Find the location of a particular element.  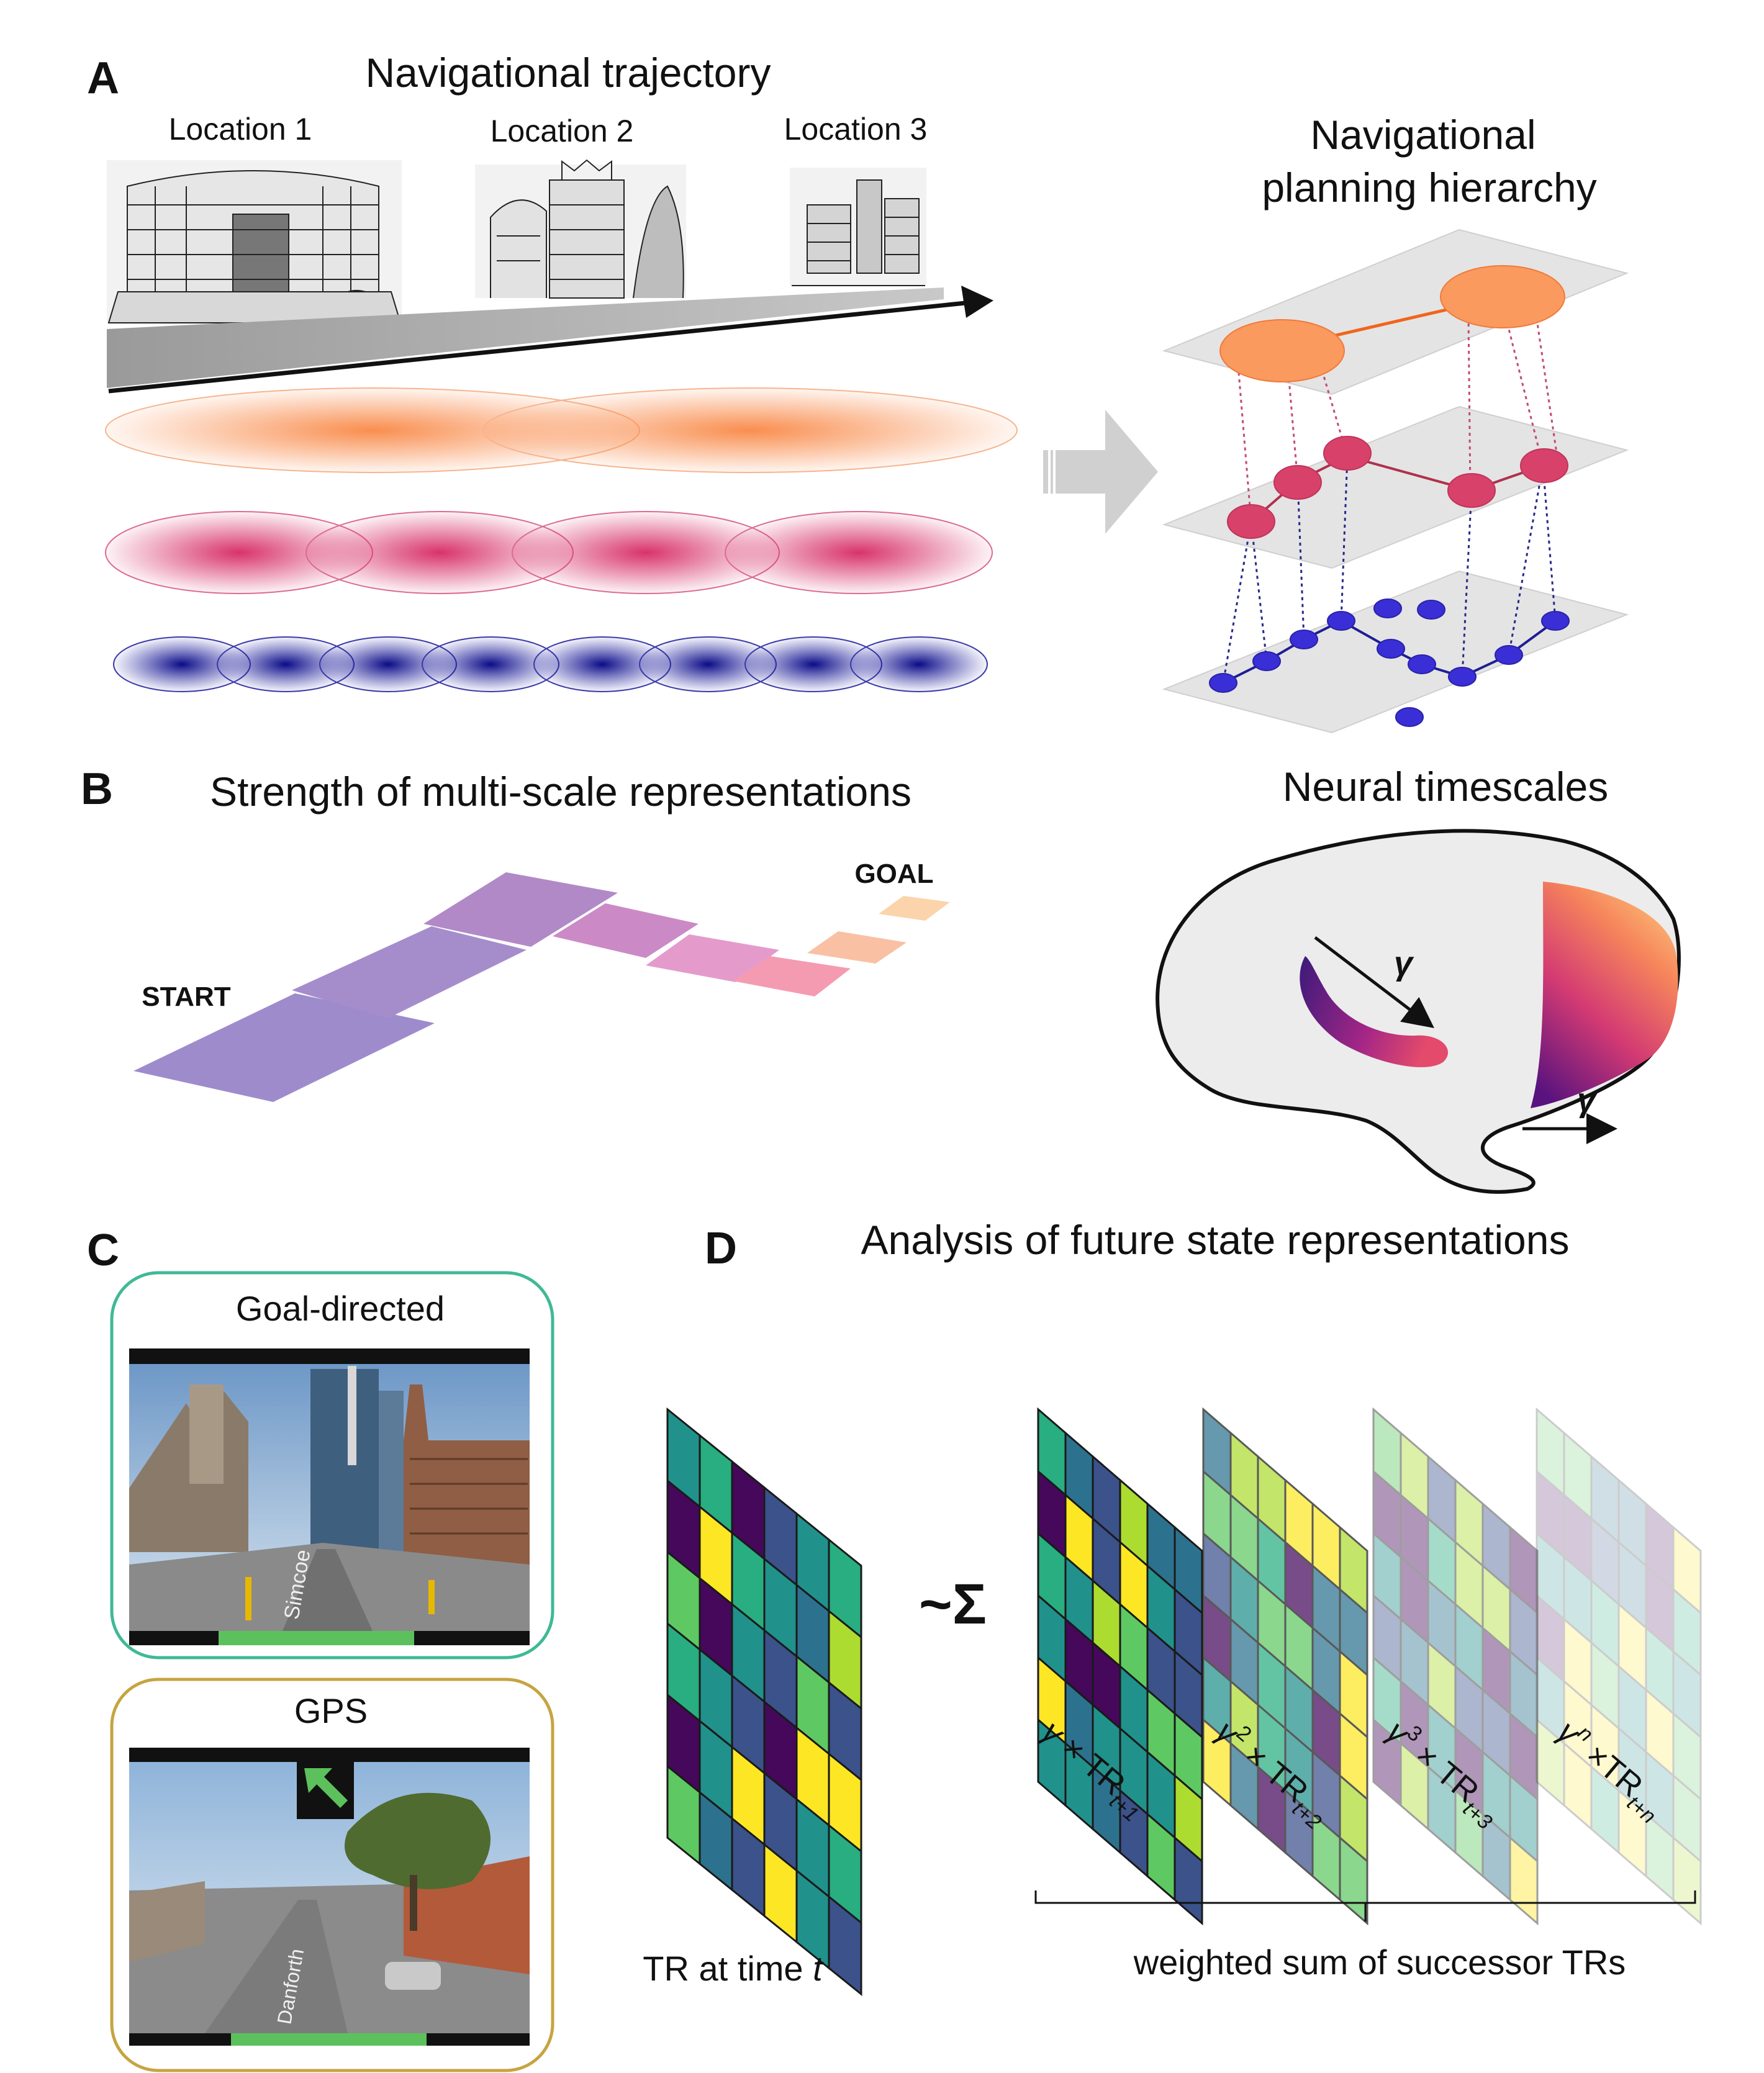

sum-label: weighted sum of successor TRs is located at coordinates (1379, 1963).